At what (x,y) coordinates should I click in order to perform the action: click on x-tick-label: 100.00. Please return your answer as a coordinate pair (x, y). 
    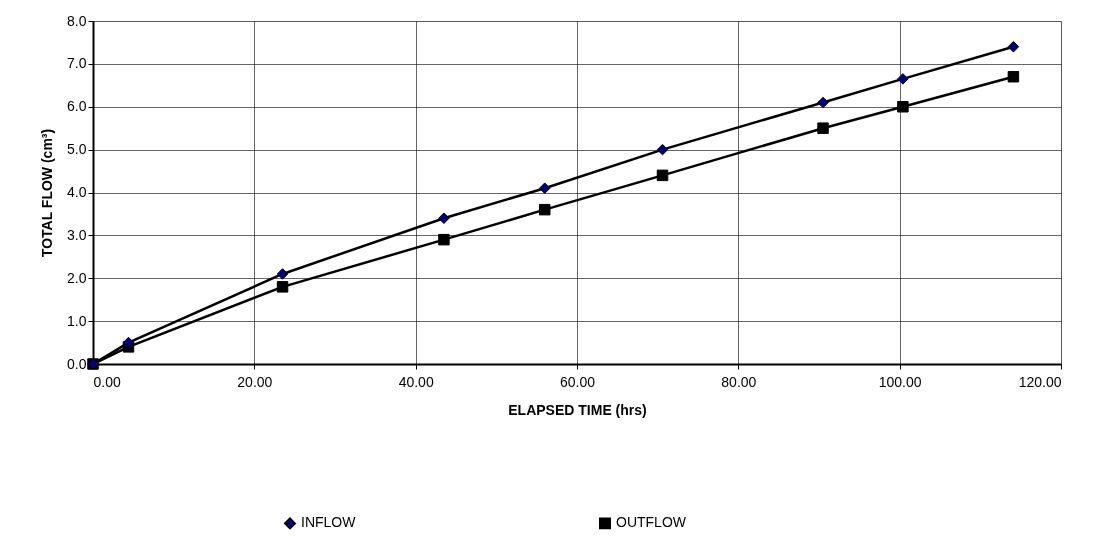
    Looking at the image, I should click on (900, 381).